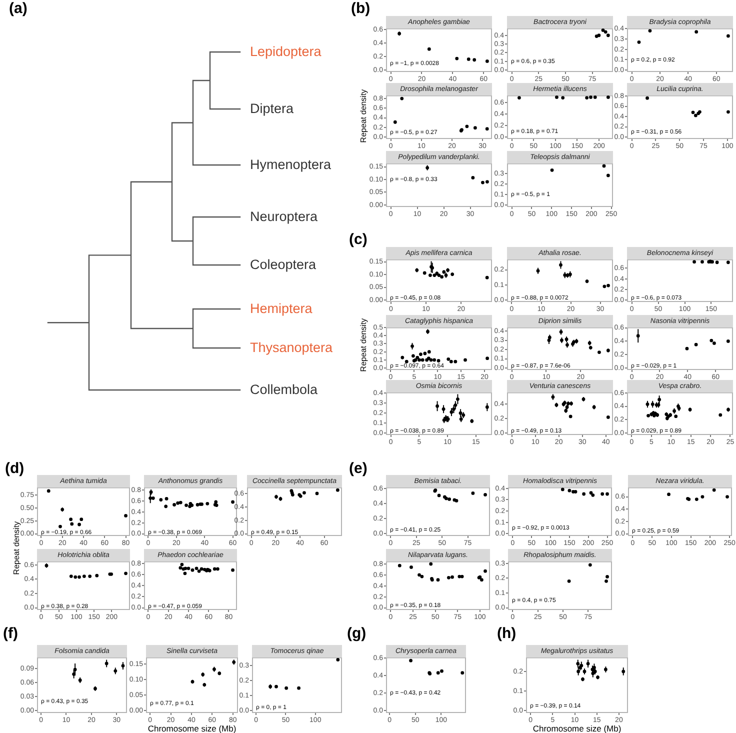  Describe the element at coordinates (506, 633) in the screenshot. I see `text: (h)` at that location.